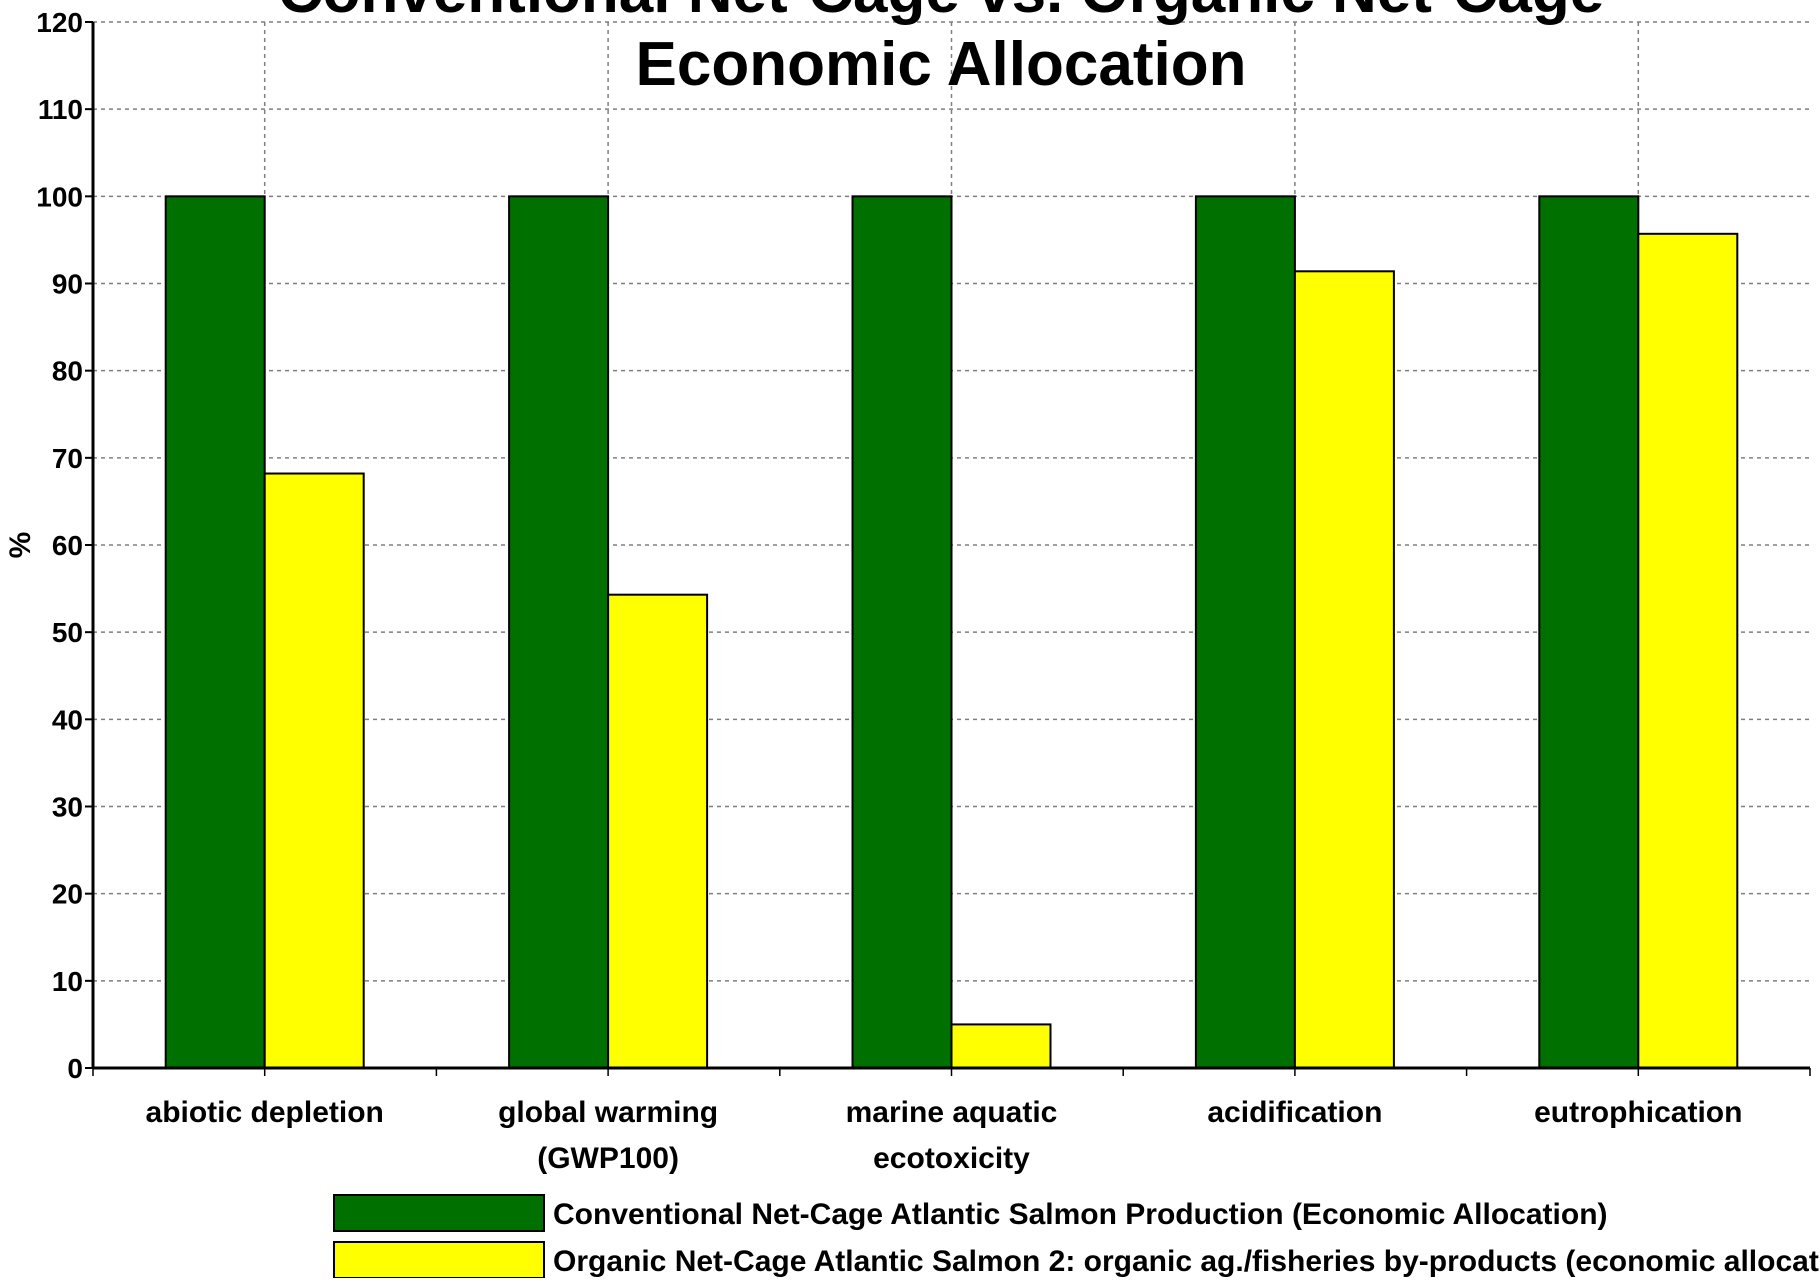 The width and height of the screenshot is (1820, 1283). I want to click on y-tick-label: 70, so click(67, 458).